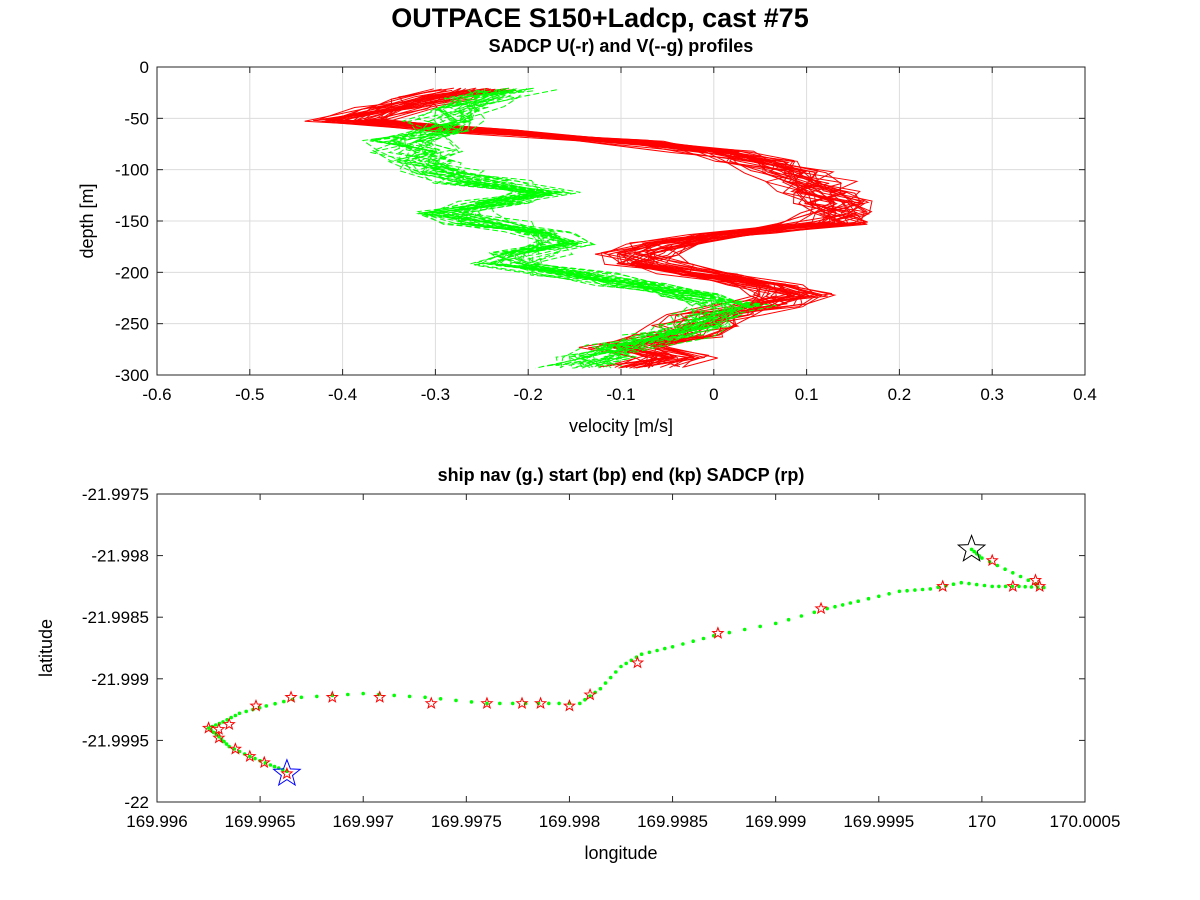 This screenshot has height=900, width=1200. I want to click on nav-y-tick-label: -21.999, so click(120, 679).